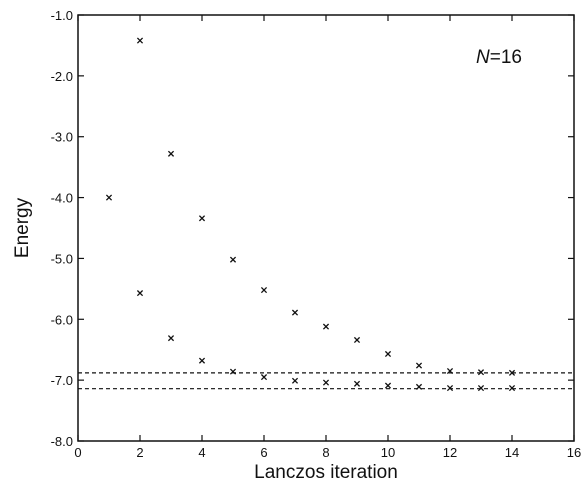  Describe the element at coordinates (483, 57) in the screenshot. I see `annotation-variable: N` at that location.